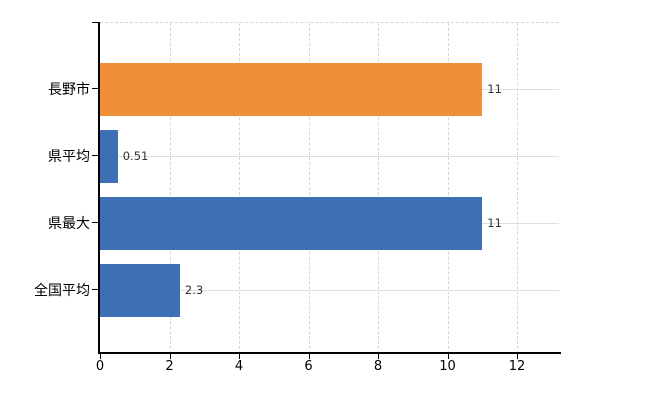 The height and width of the screenshot is (400, 650). I want to click on bar-県平均, so click(109, 156).